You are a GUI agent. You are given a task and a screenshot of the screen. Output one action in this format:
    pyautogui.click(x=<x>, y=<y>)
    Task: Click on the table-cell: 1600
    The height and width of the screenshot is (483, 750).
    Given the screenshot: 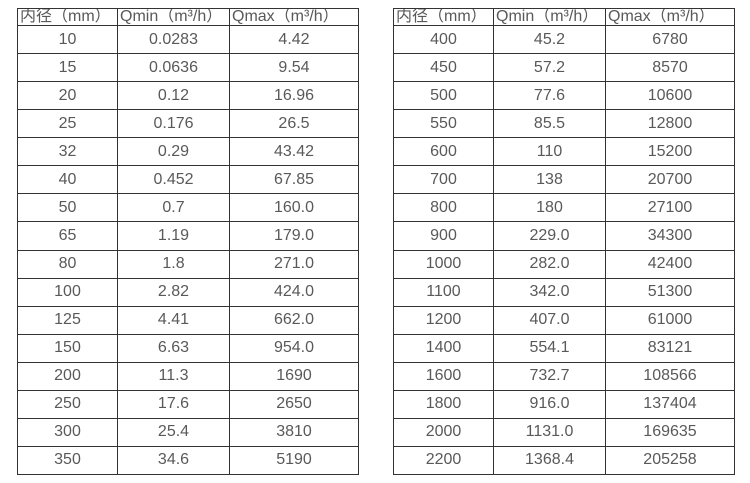 What is the action you would take?
    pyautogui.click(x=443, y=376)
    